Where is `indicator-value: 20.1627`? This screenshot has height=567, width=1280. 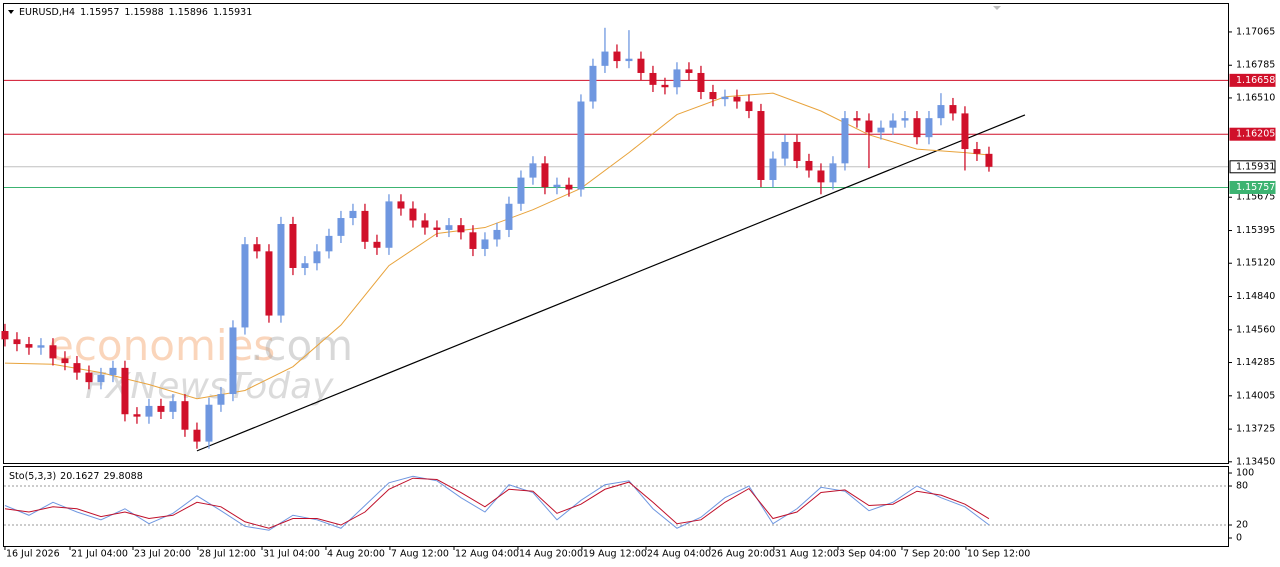
indicator-value: 20.1627 is located at coordinates (79, 476).